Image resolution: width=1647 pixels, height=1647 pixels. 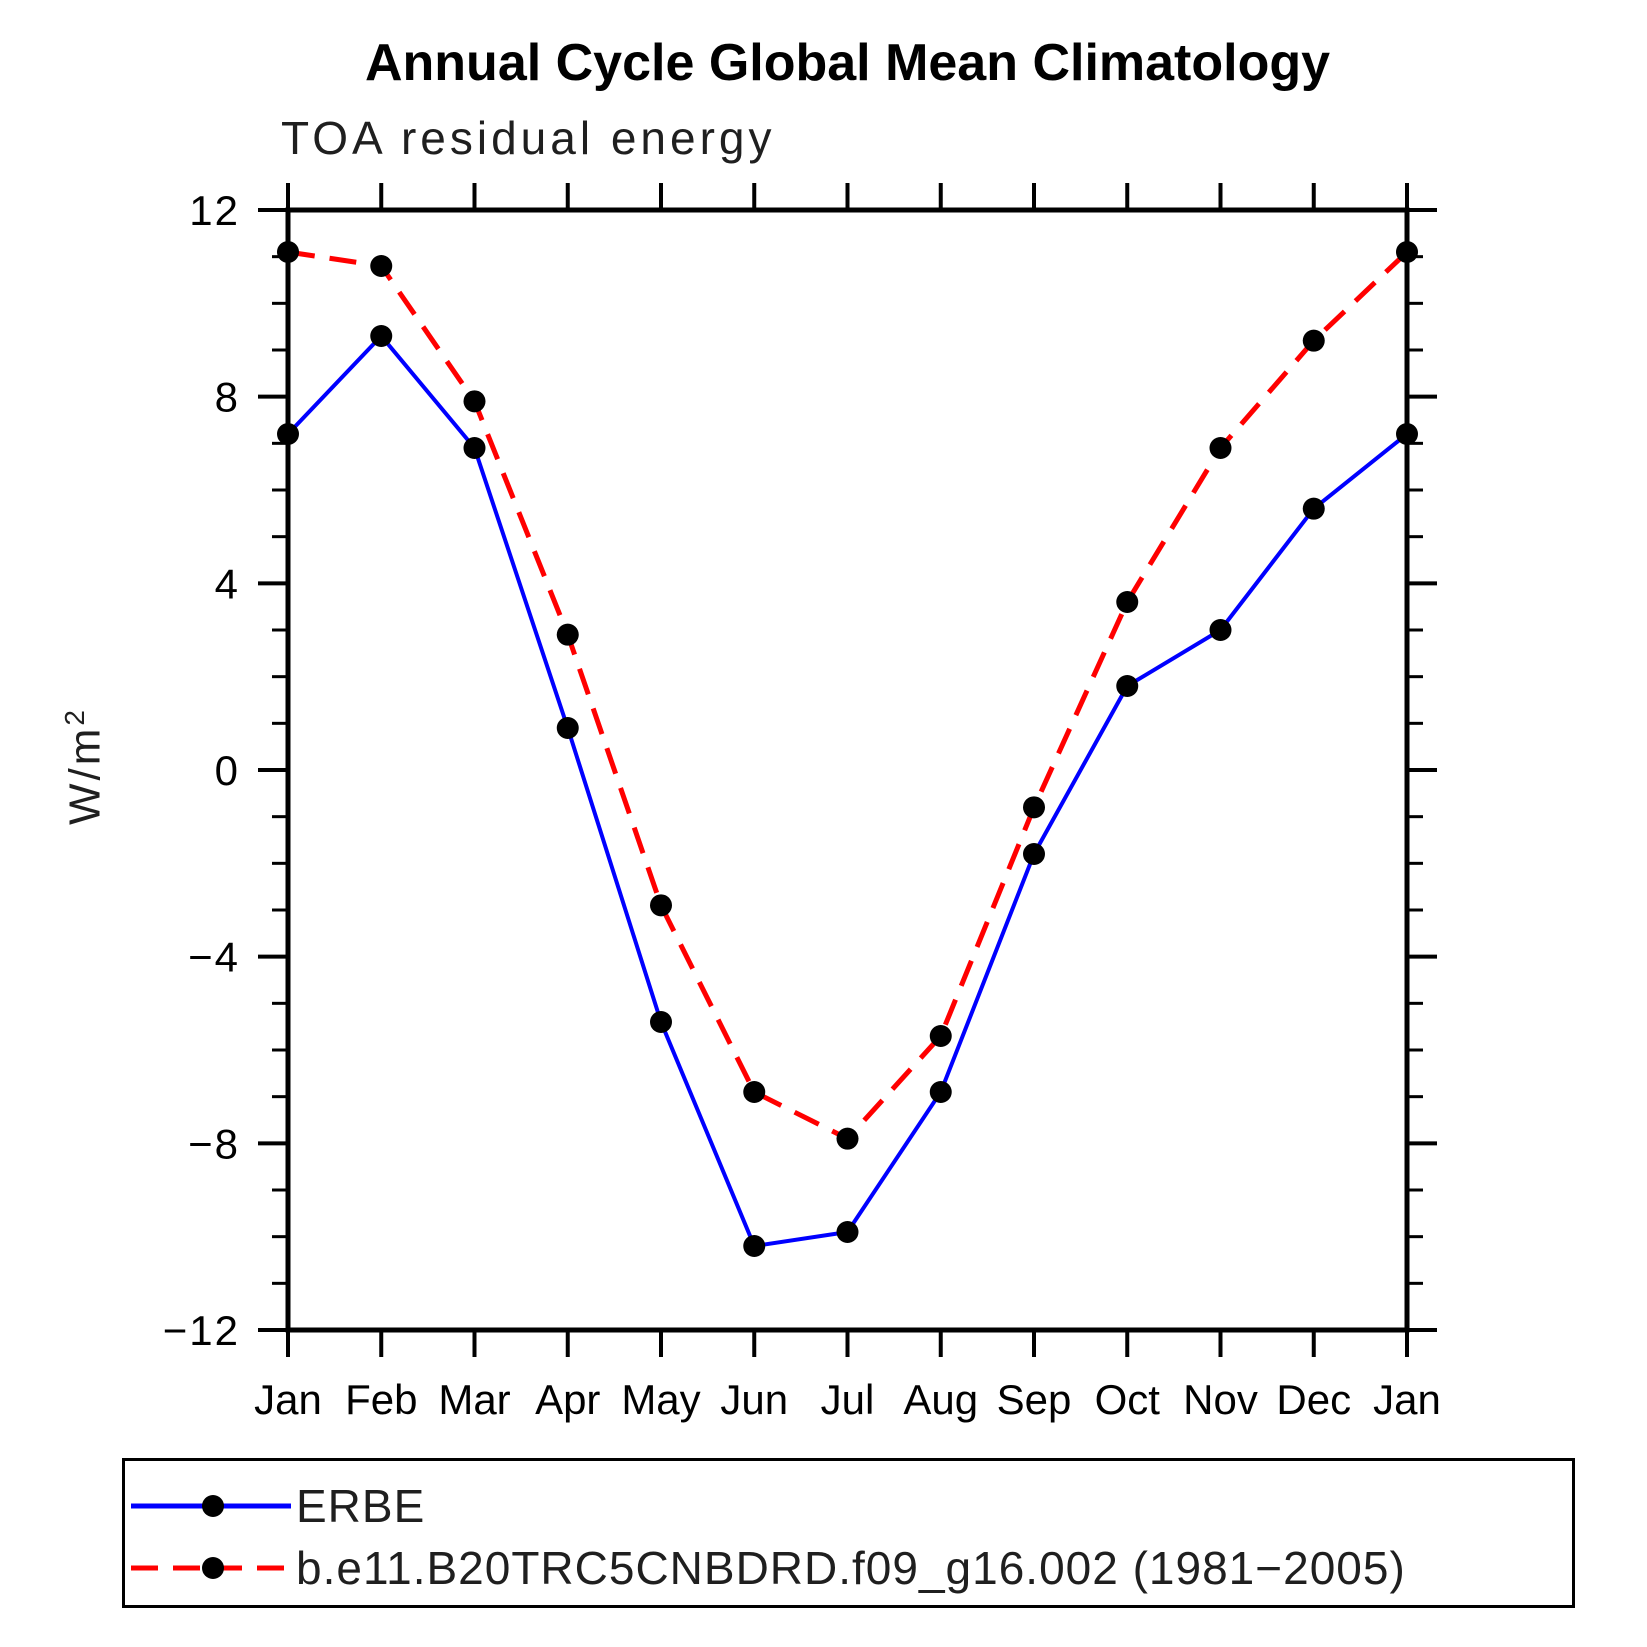 What do you see at coordinates (1220, 630) in the screenshot?
I see `data-point-erbe-nov` at bounding box center [1220, 630].